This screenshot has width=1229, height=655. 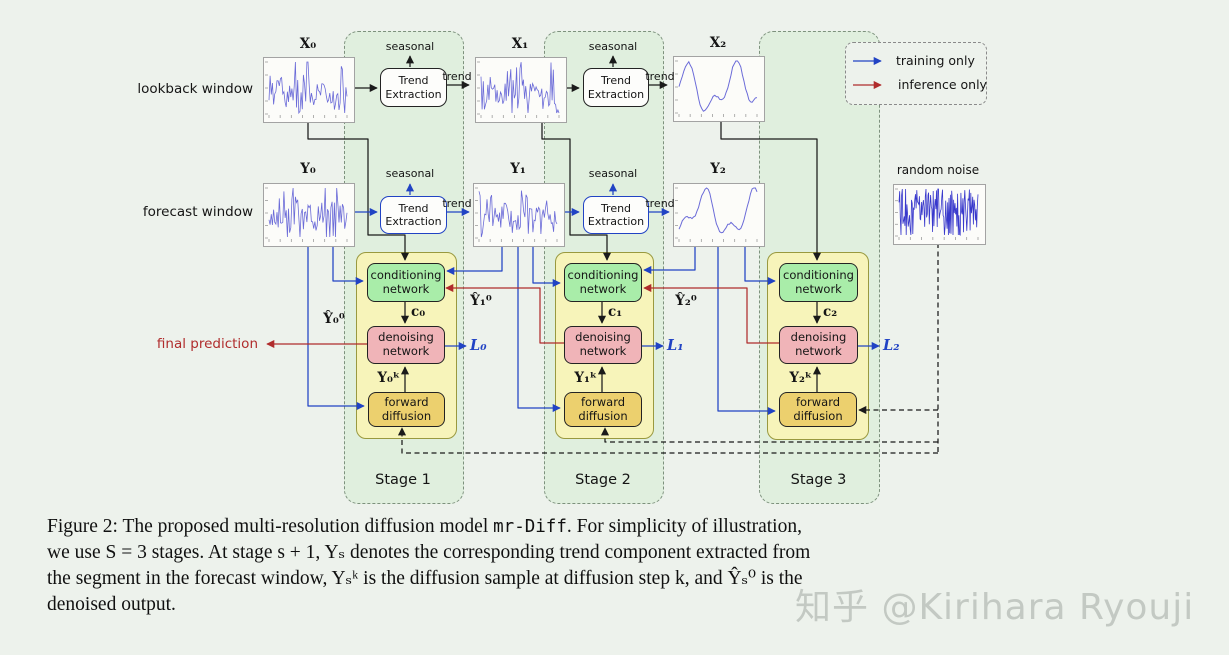 What do you see at coordinates (718, 169) in the screenshot?
I see `y2-title: Y₂` at bounding box center [718, 169].